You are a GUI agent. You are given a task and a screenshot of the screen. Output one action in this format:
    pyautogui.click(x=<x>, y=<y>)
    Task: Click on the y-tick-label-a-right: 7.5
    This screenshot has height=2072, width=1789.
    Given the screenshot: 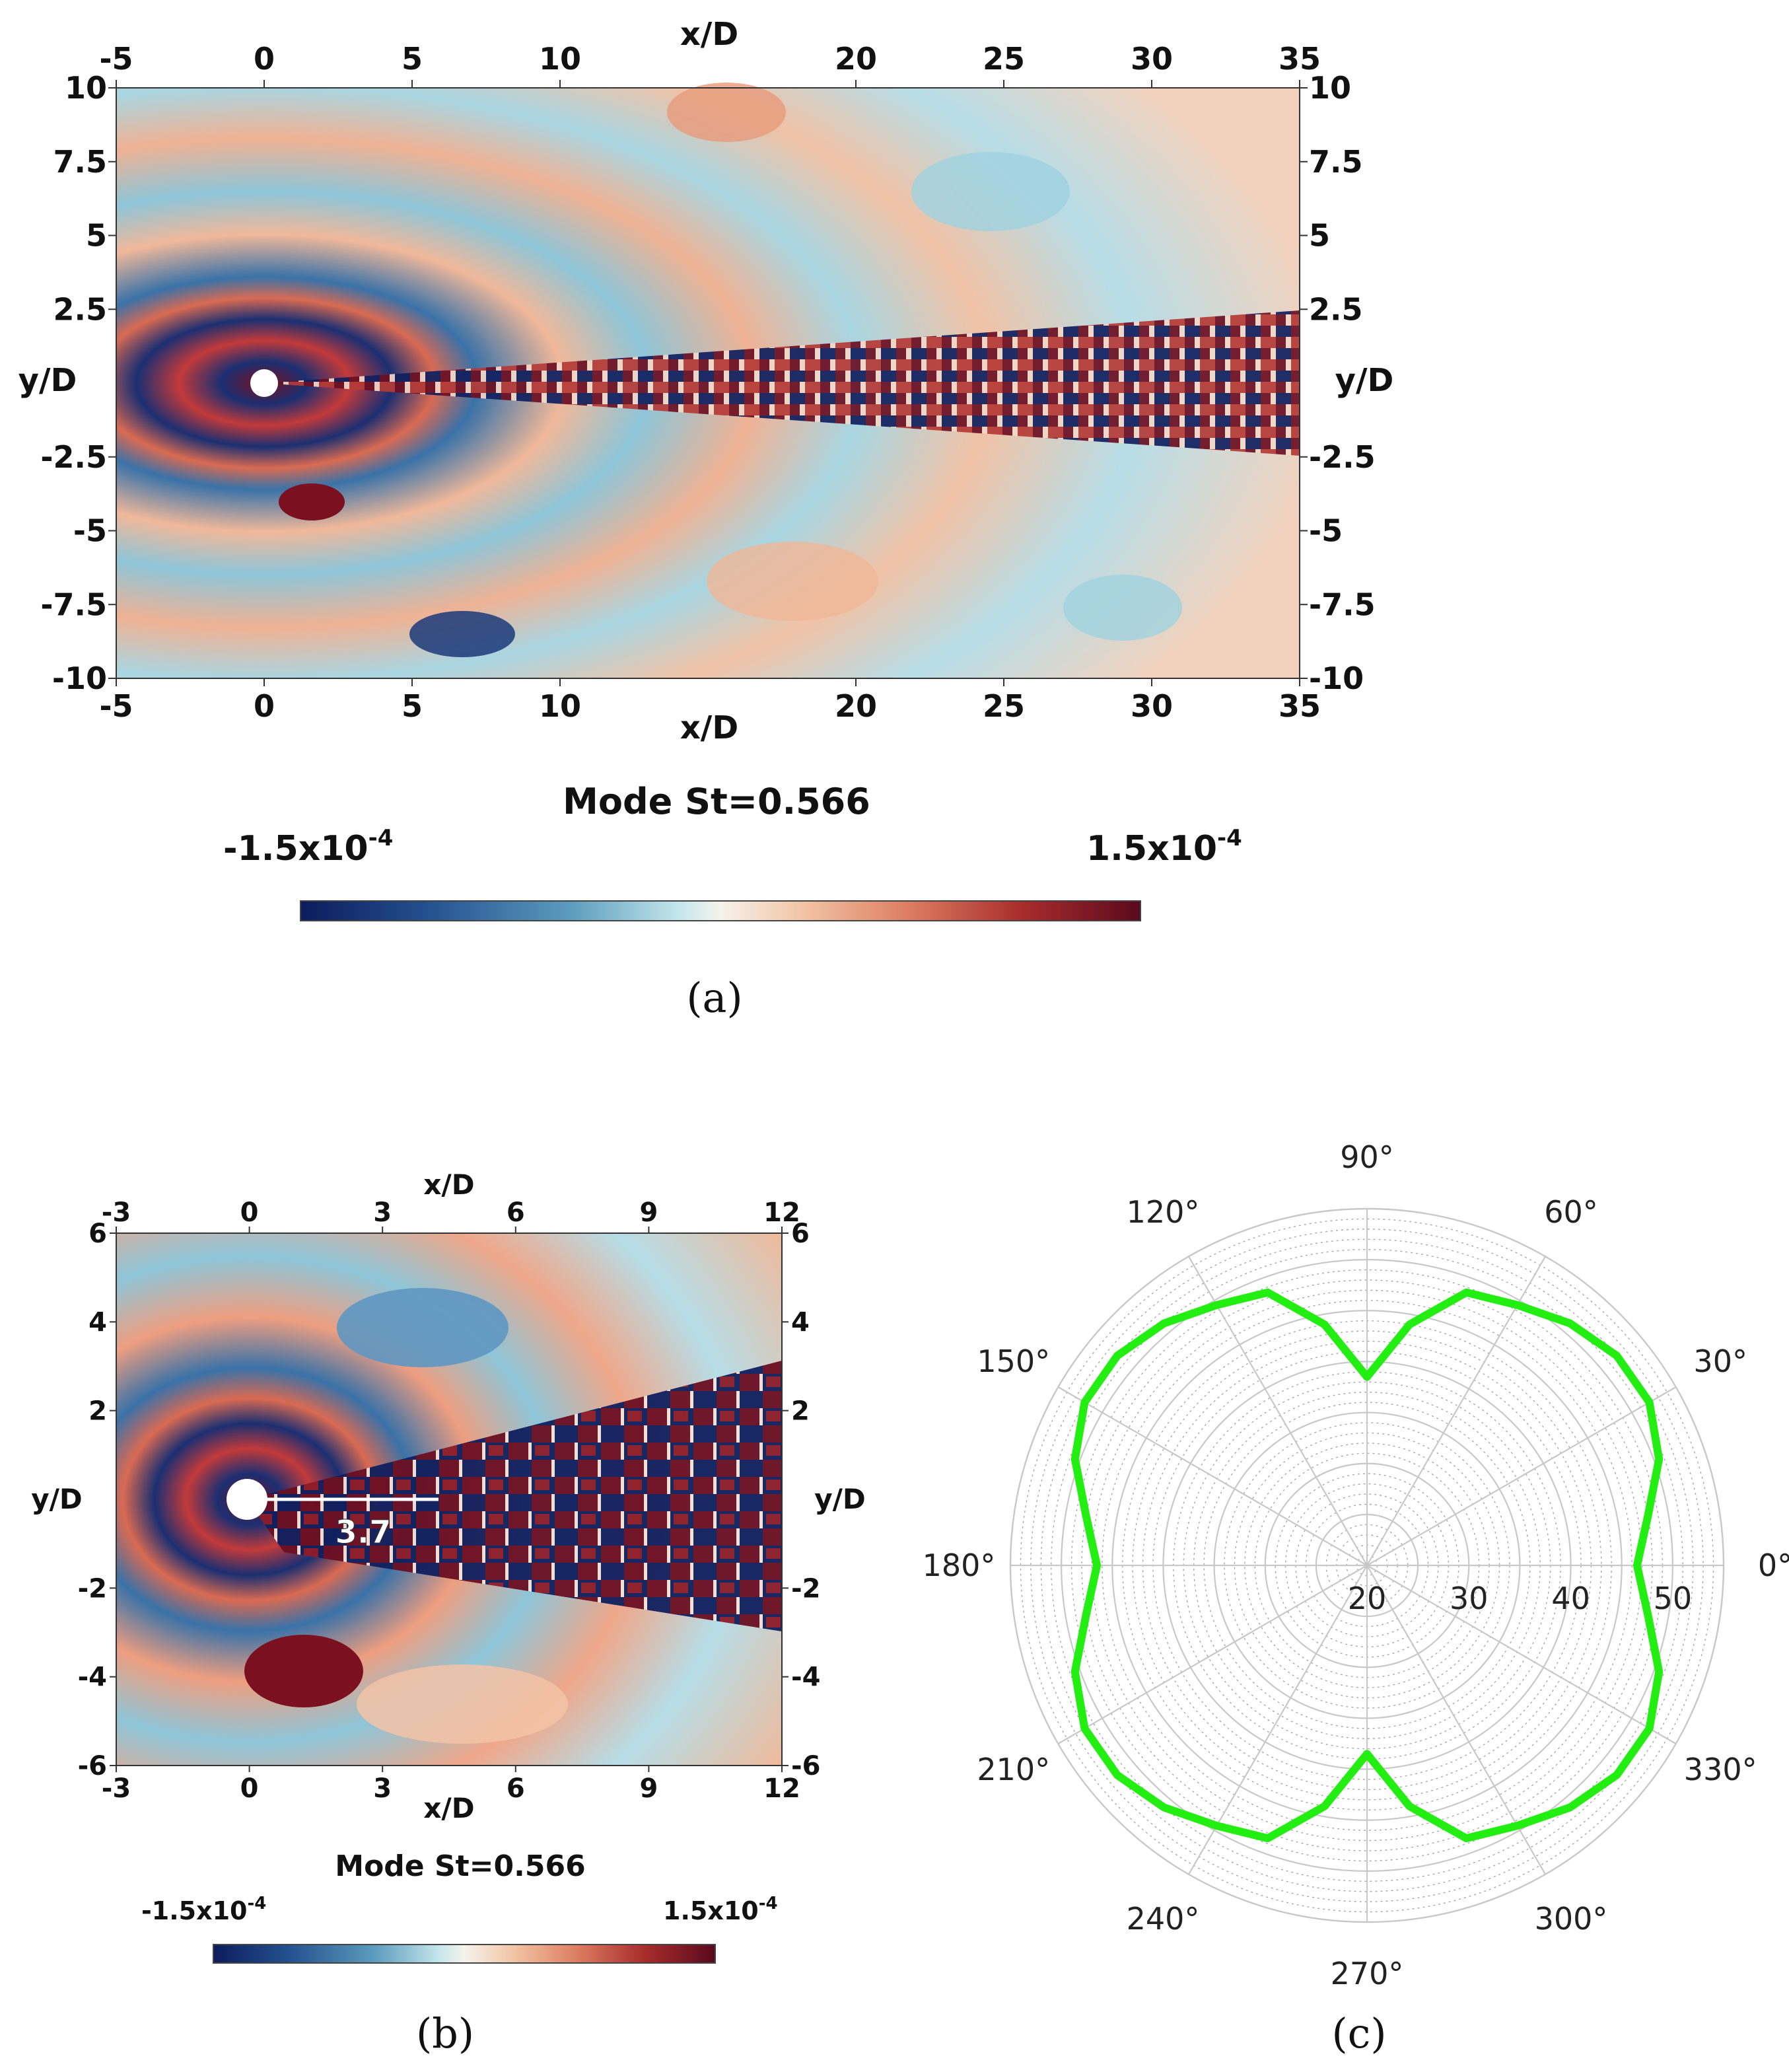 What is the action you would take?
    pyautogui.click(x=1336, y=162)
    